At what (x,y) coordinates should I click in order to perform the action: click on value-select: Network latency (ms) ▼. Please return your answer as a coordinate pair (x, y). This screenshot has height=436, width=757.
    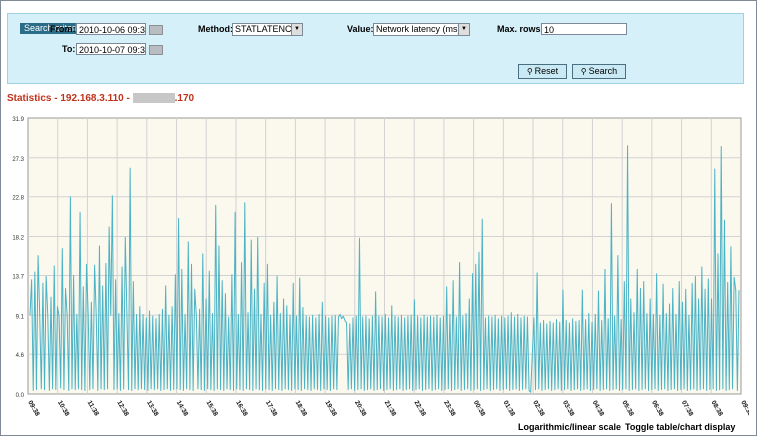
    Looking at the image, I should click on (421, 29).